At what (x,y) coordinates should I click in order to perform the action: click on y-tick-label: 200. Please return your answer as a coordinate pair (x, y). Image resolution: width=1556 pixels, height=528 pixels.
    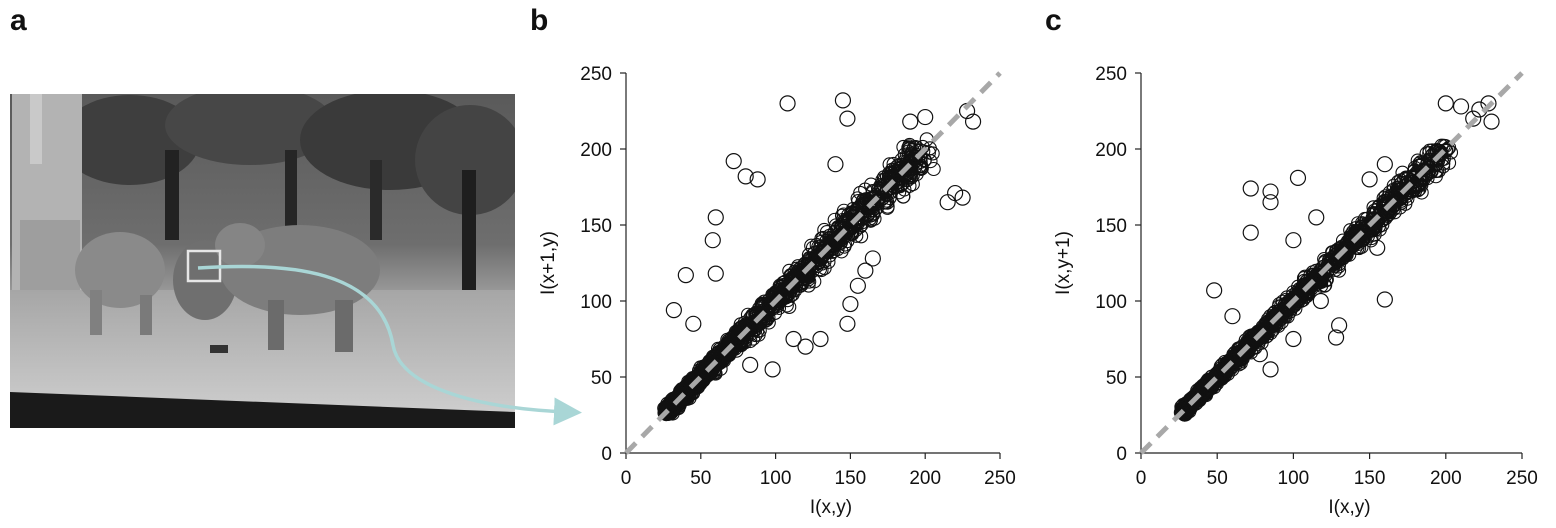
    Looking at the image, I should click on (1111, 150).